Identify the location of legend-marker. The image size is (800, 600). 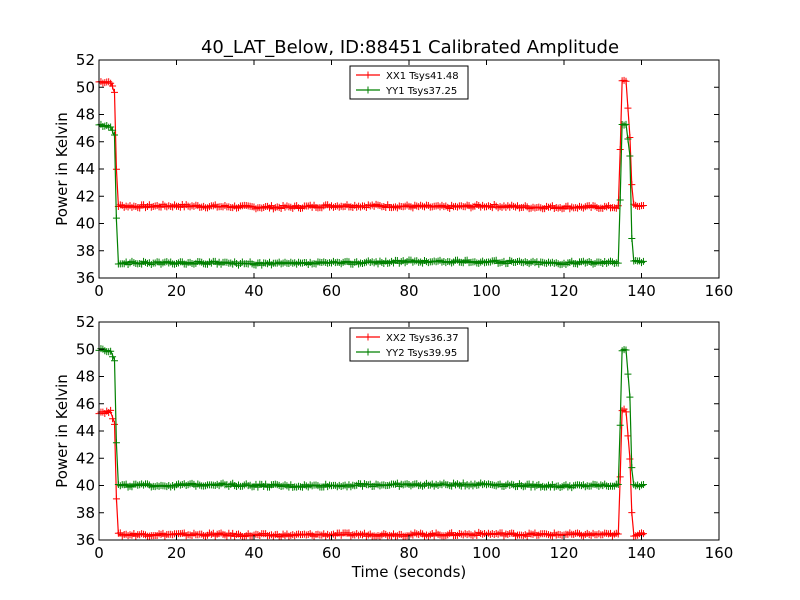
(368, 337).